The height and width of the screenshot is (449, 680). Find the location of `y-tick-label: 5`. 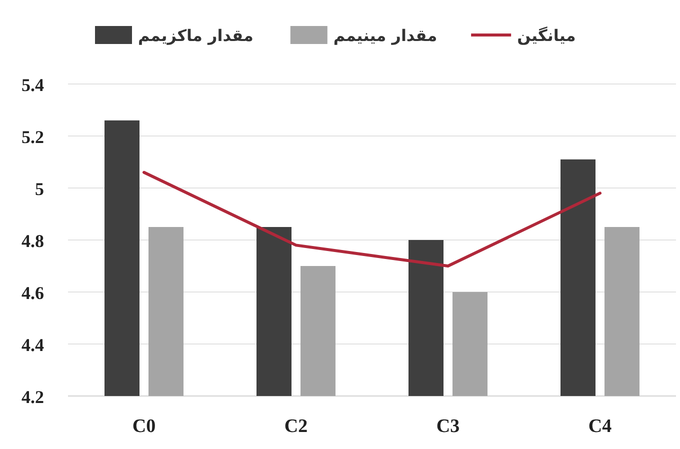

y-tick-label: 5 is located at coordinates (39, 189).